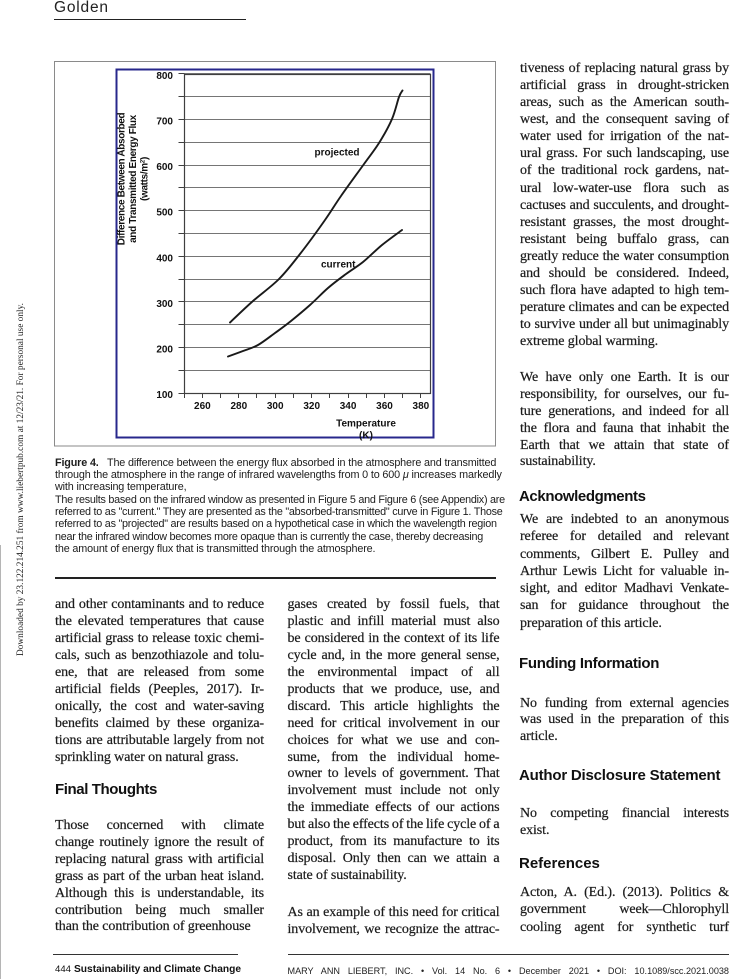 The height and width of the screenshot is (979, 750). Describe the element at coordinates (311, 406) in the screenshot. I see `svg-text: 320` at that location.